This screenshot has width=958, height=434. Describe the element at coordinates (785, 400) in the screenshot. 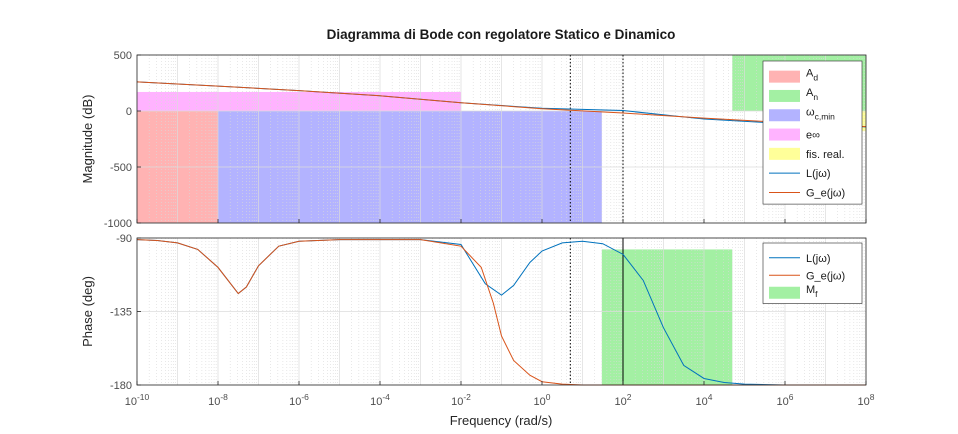

I see `x-tick-label: 10⁶` at that location.